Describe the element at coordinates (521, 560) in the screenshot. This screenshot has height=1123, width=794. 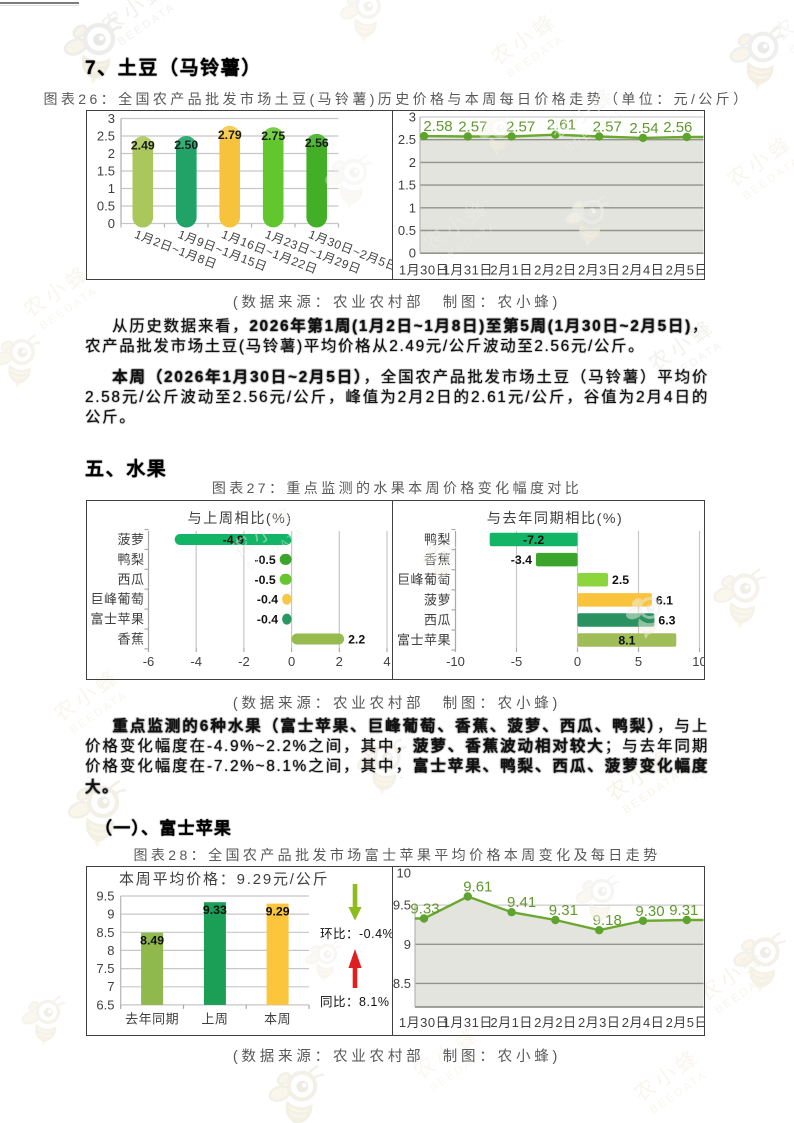
I see `svg-text: -3.4` at that location.